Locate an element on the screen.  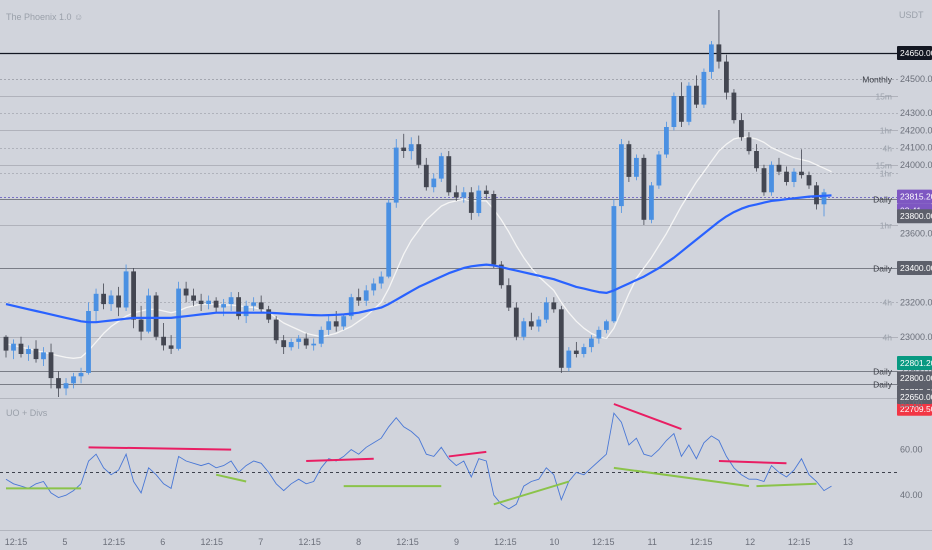
price-tick-label: 23000.00 is located at coordinates (916, 337).